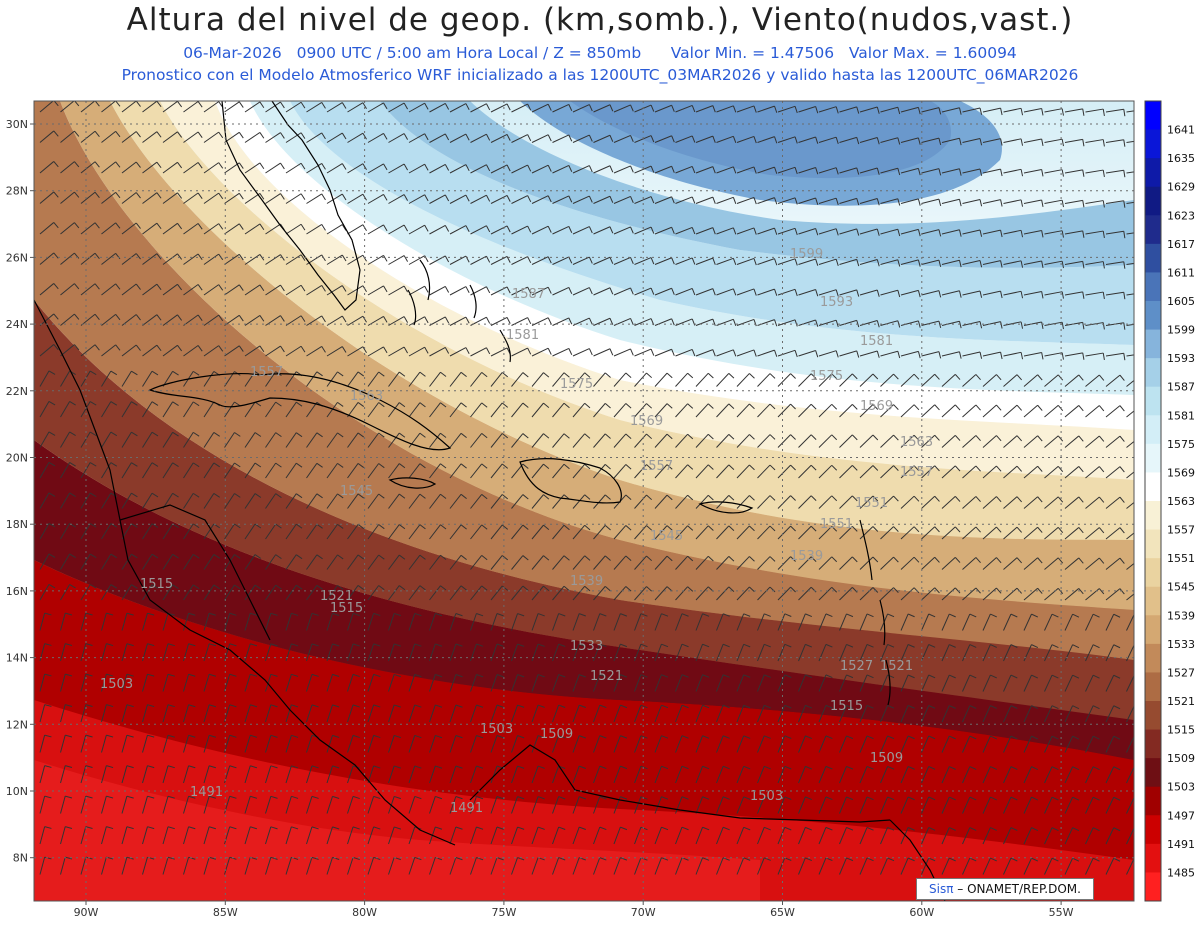 The width and height of the screenshot is (1200, 927). Describe the element at coordinates (1181, 644) in the screenshot. I see `colorbar-label: 1533` at that location.